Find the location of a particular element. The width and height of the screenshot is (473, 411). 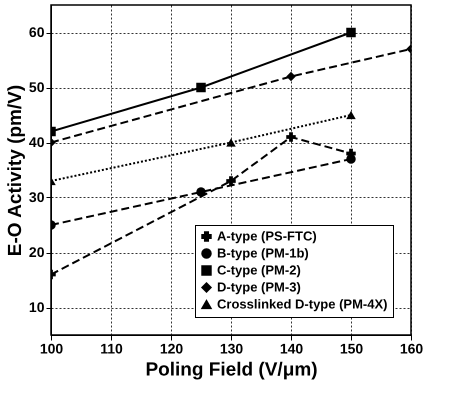

x-tick-label: 160 is located at coordinates (412, 348).